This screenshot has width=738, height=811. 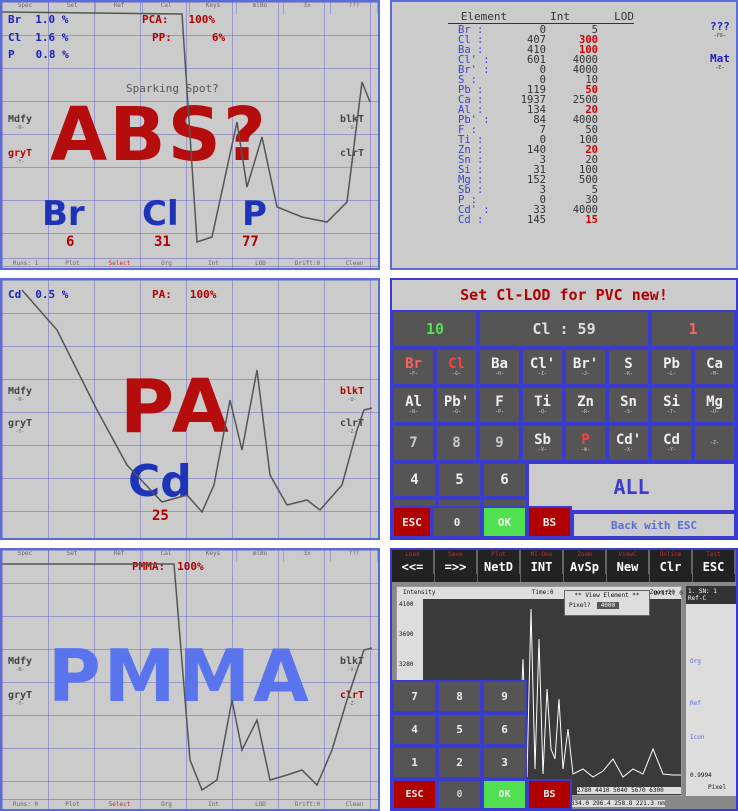 What do you see at coordinates (629, 790) in the screenshot?
I see `x-axis-ticks: 2780 4410 5040 5670 6300` at bounding box center [629, 790].